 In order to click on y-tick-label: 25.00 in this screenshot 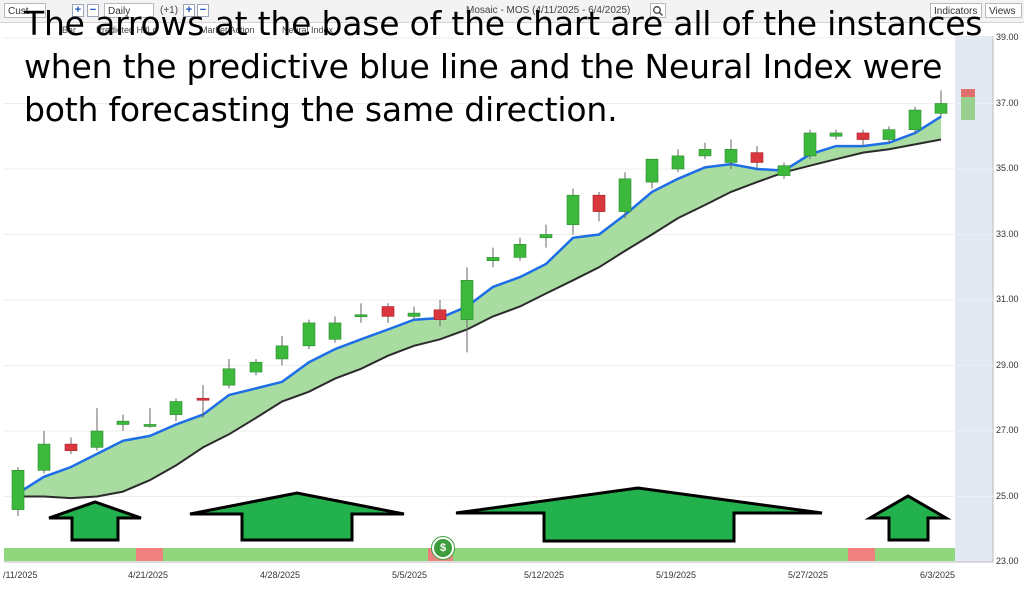, I will do `click(1007, 496)`.